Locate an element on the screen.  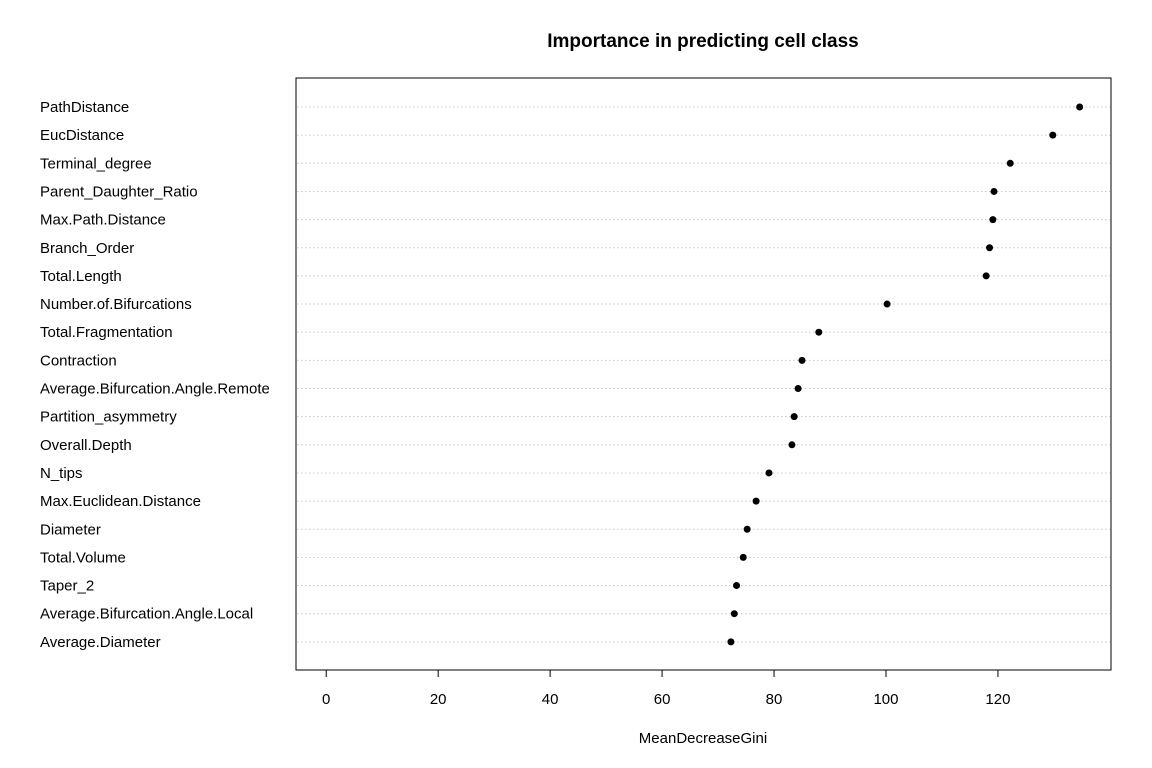
category-label: Number.of.Bifurcations is located at coordinates (116, 304).